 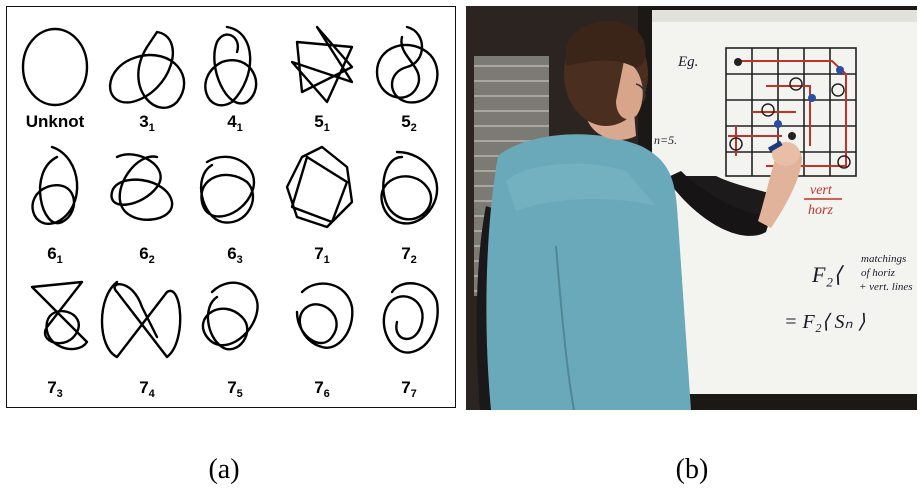 I want to click on knot-label: 76, so click(x=322, y=389).